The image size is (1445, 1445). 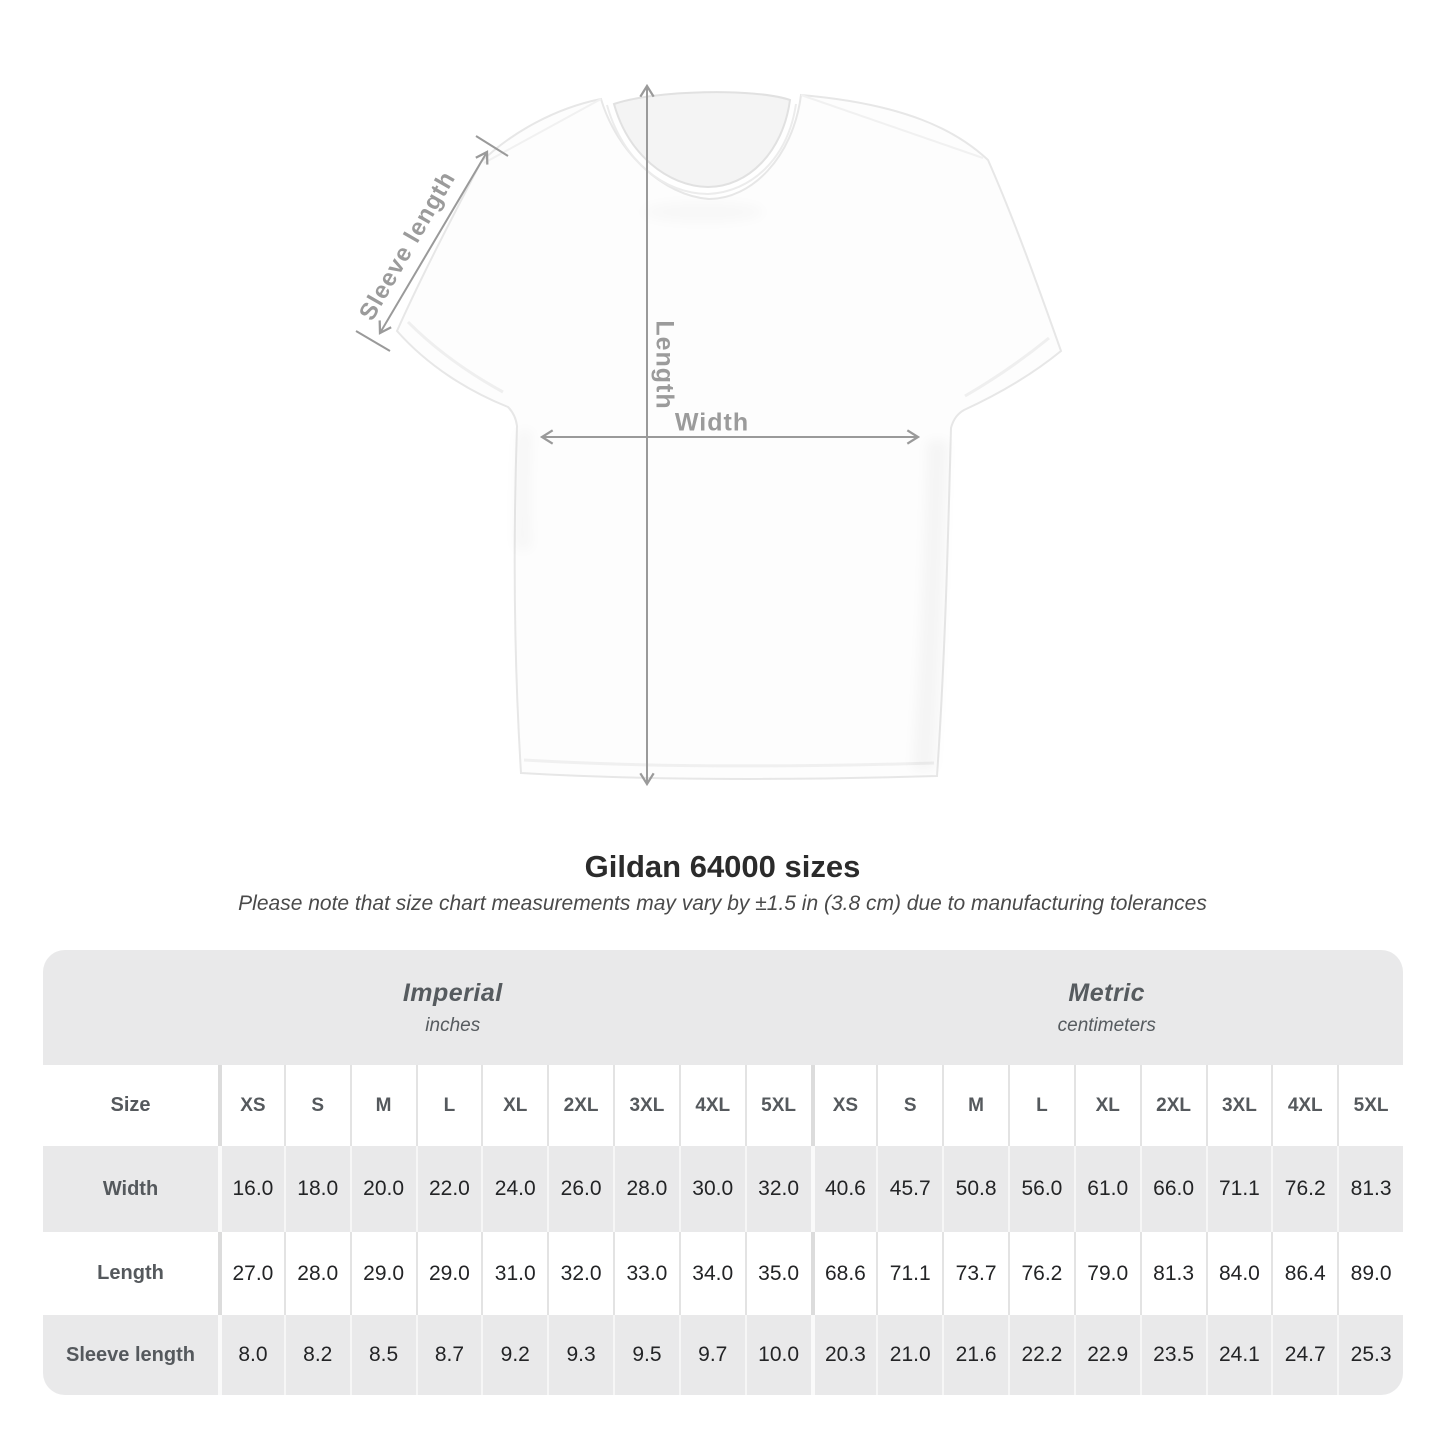 I want to click on value-cell: 73.7, so click(x=975, y=1273).